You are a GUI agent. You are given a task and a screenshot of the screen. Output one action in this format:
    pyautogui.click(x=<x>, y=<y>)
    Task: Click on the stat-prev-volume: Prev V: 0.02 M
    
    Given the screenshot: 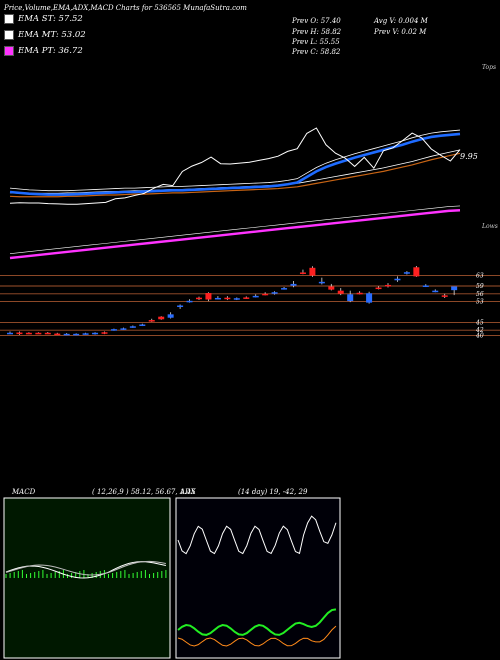 What is the action you would take?
    pyautogui.click(x=400, y=32)
    